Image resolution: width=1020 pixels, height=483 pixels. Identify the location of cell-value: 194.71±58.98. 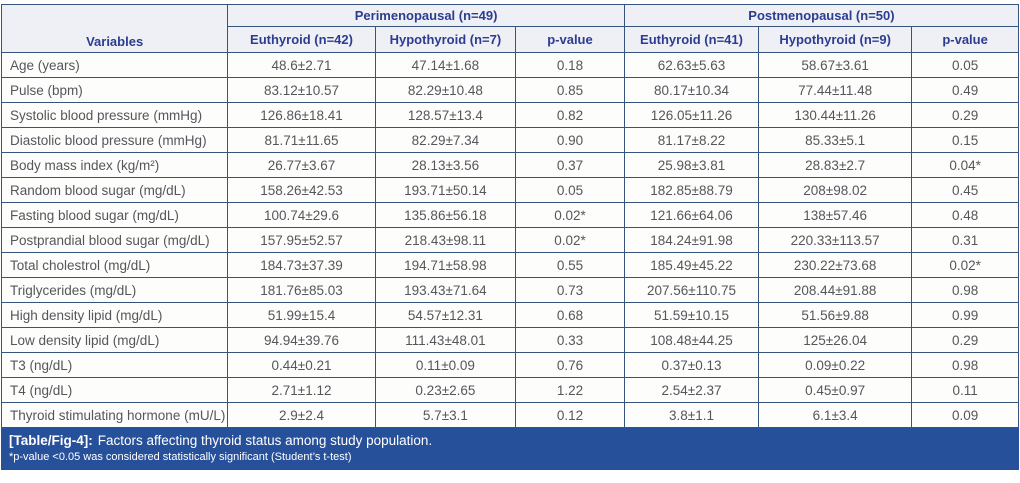
(445, 265).